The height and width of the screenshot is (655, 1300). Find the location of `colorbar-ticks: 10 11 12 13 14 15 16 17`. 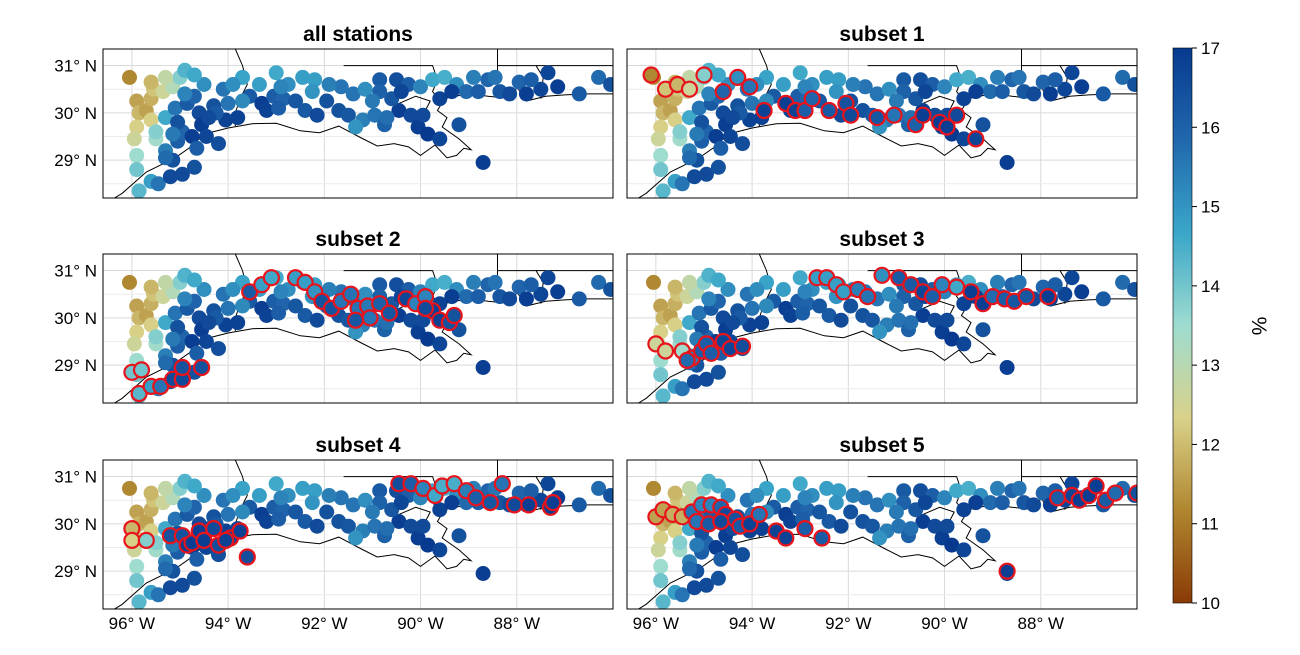

colorbar-ticks: 10 11 12 13 14 15 16 17 is located at coordinates (1206, 326).